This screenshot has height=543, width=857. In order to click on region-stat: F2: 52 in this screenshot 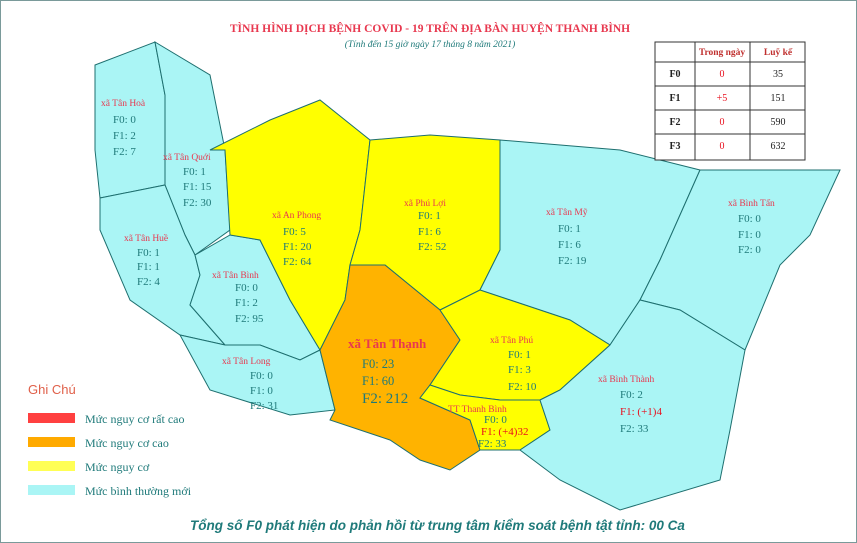, I will do `click(432, 247)`.